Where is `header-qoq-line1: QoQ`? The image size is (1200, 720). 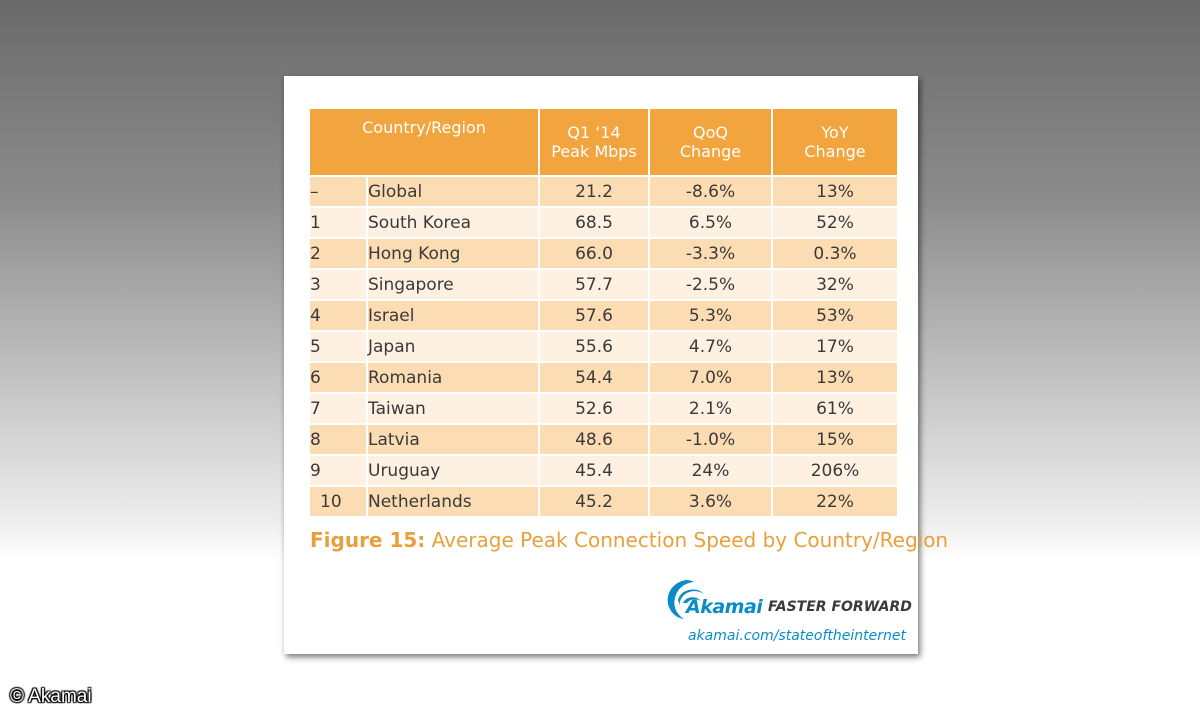 header-qoq-line1: QoQ is located at coordinates (710, 132).